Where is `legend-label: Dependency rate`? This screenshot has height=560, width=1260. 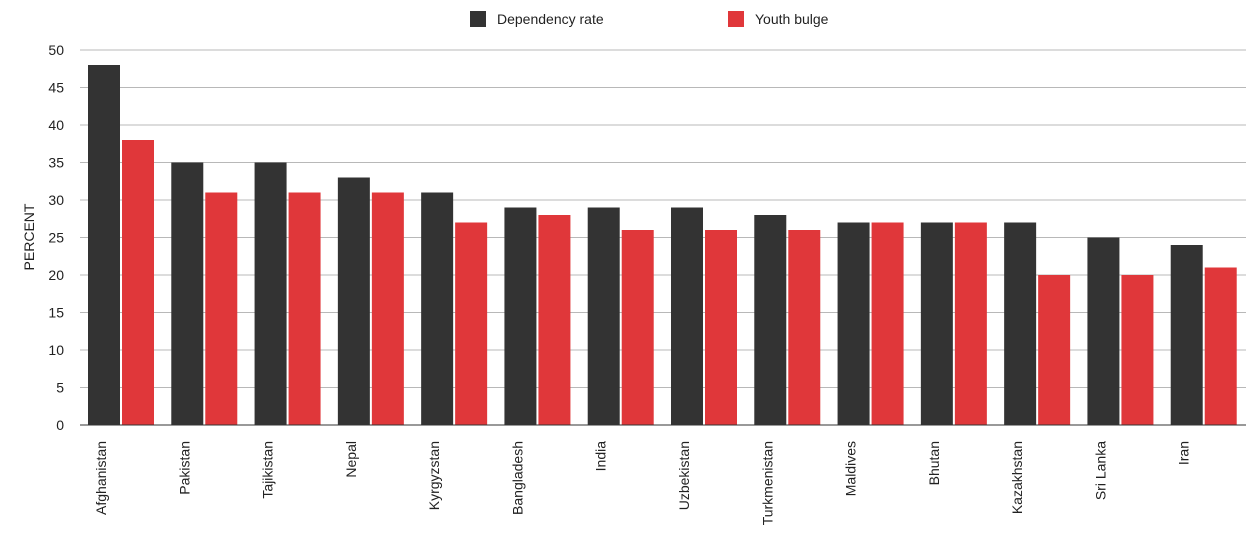
legend-label: Dependency rate is located at coordinates (550, 19).